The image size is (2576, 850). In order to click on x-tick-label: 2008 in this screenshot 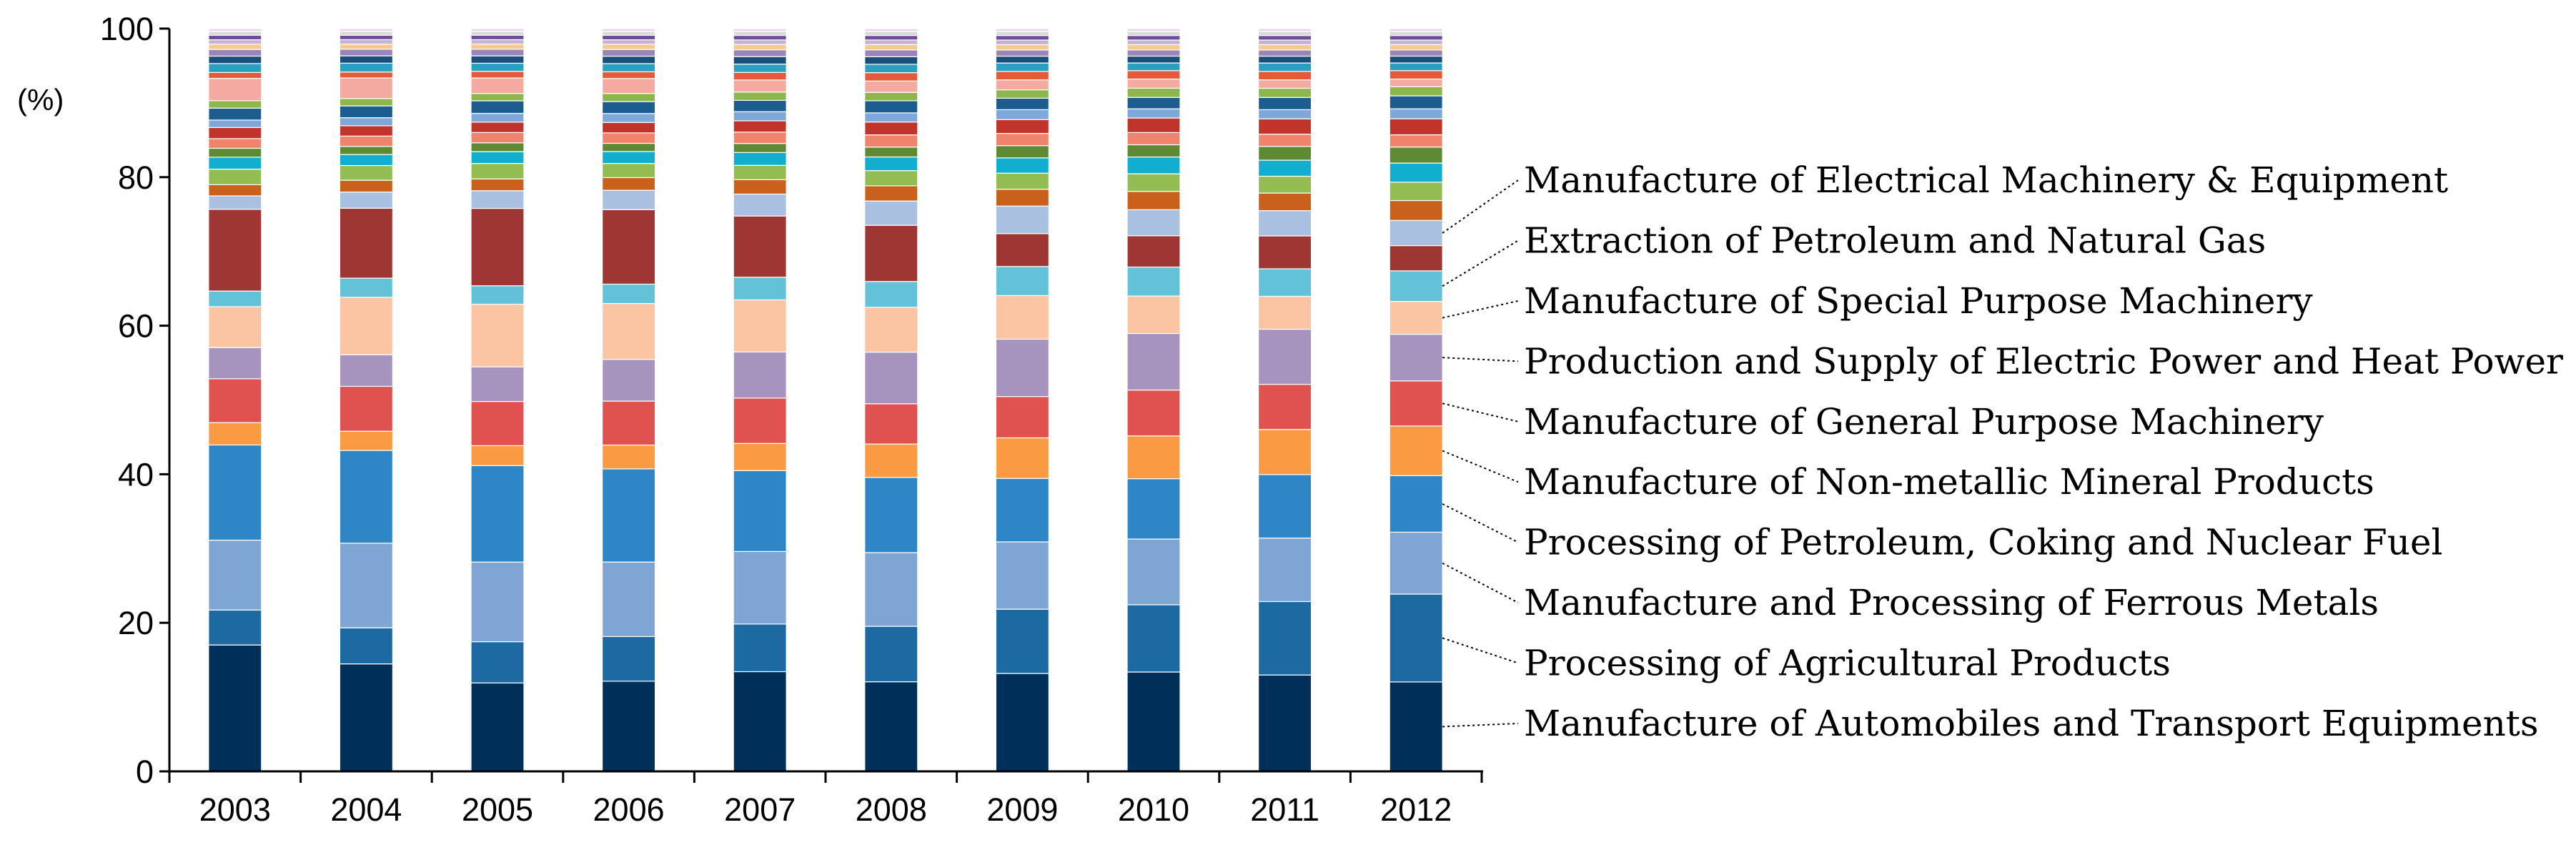, I will do `click(891, 810)`.